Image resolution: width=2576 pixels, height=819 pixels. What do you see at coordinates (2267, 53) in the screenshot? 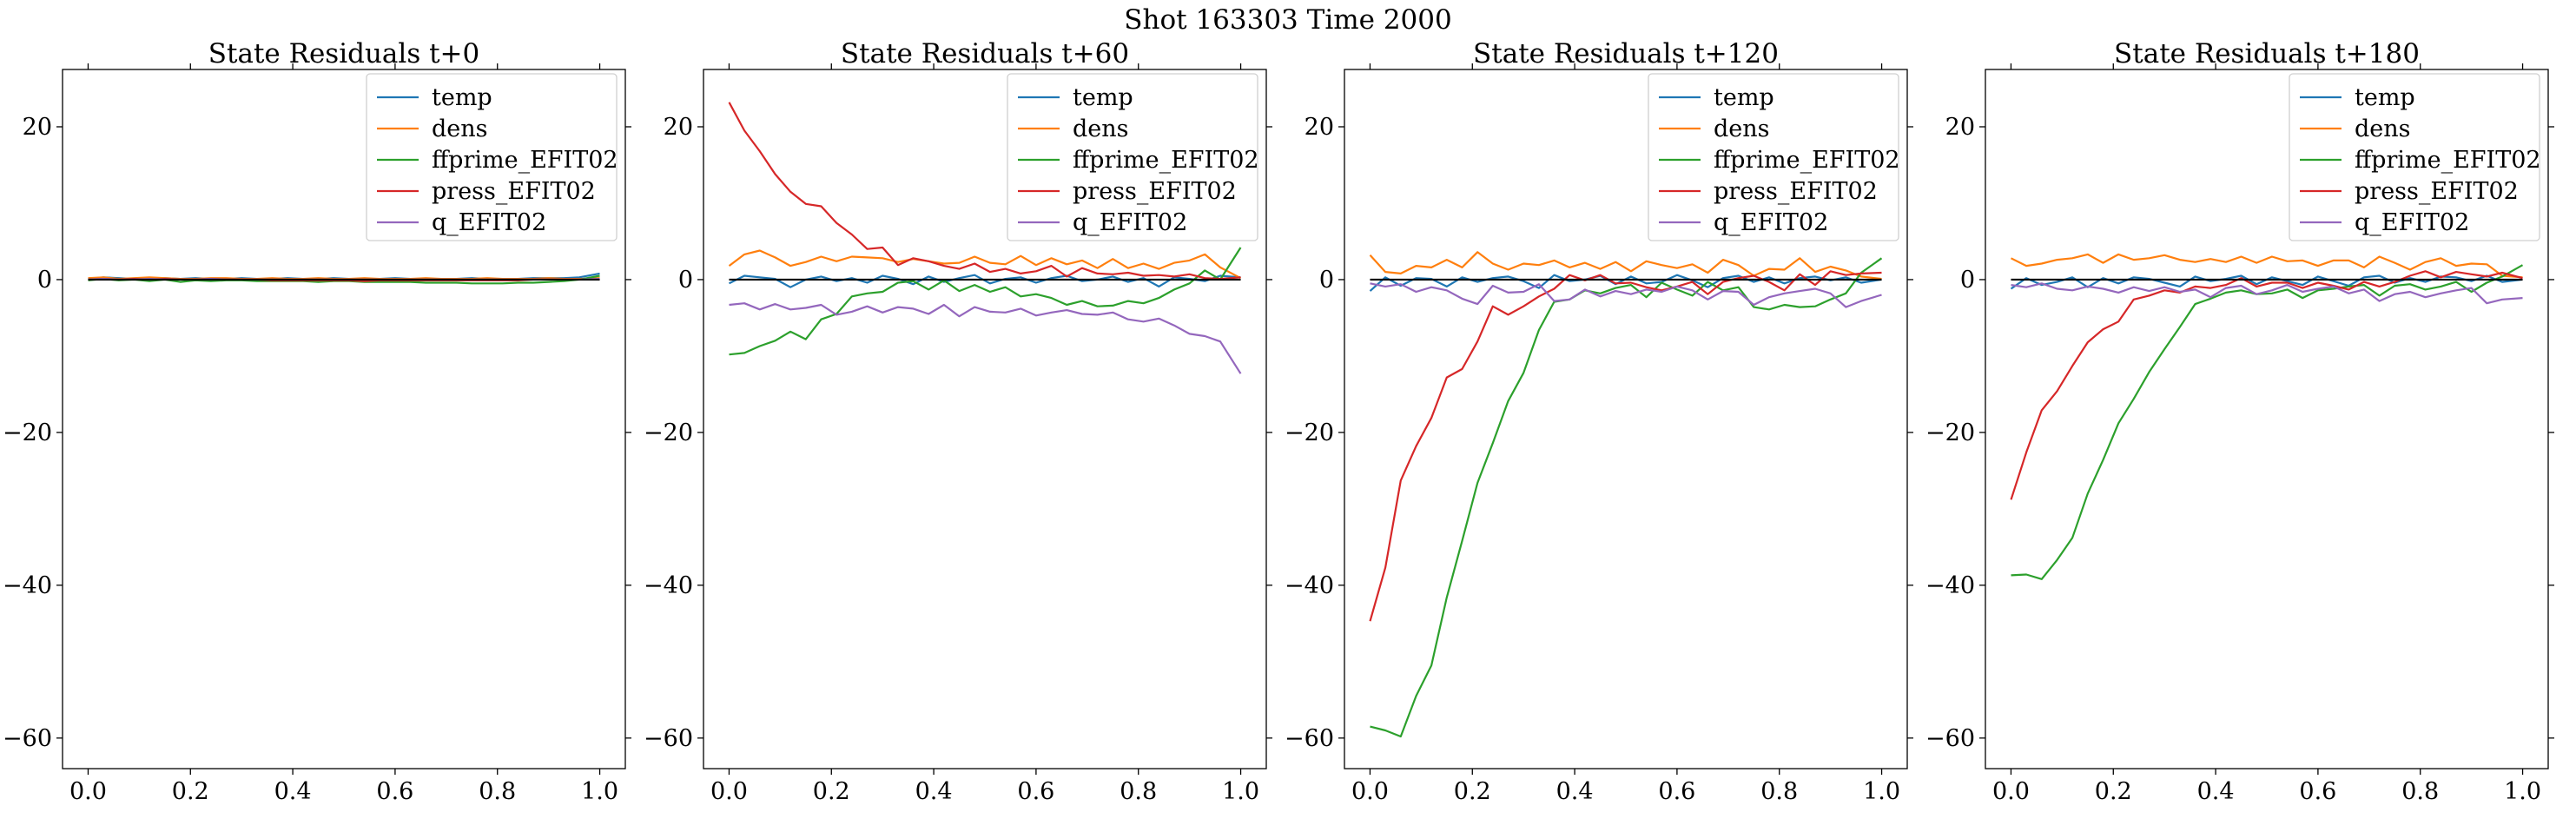
I see `subplot-title: State Residuals t+180` at bounding box center [2267, 53].